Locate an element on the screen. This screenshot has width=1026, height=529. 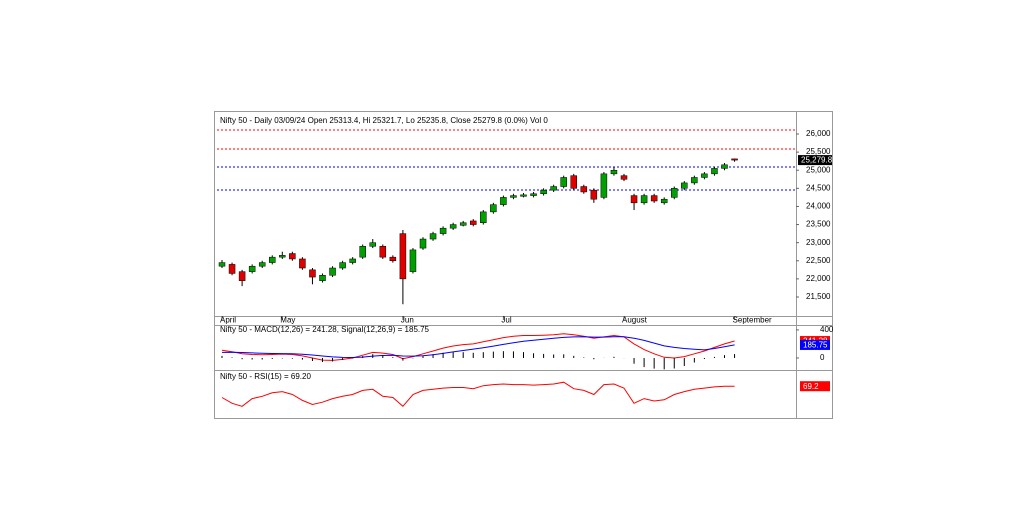
x-tick-label: Jun is located at coordinates (407, 320).